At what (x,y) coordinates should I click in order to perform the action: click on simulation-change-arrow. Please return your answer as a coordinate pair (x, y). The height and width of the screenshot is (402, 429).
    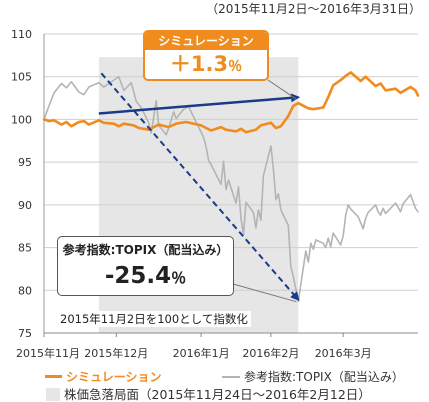
    Looking at the image, I should click on (199, 104).